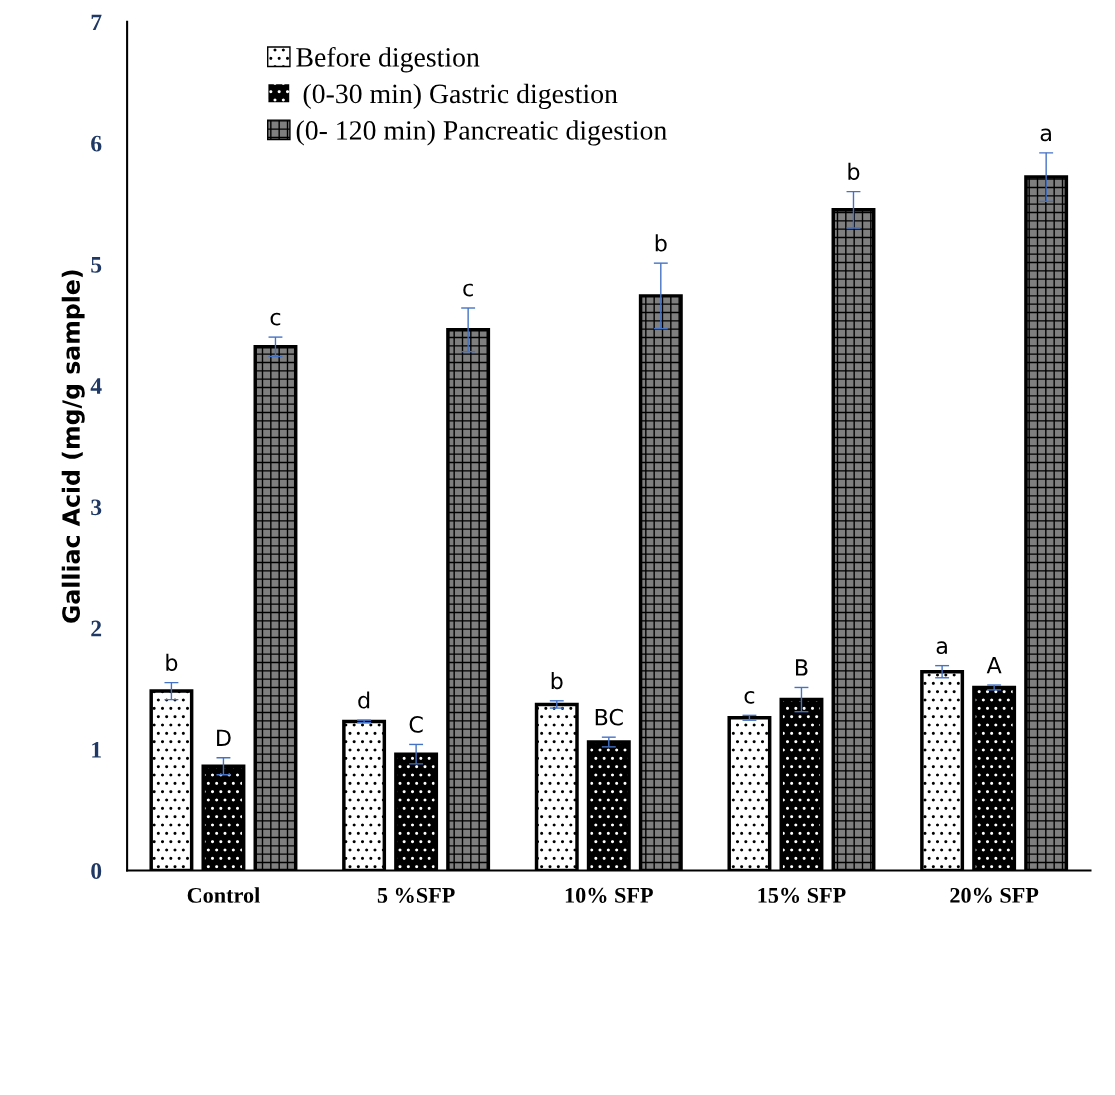 The width and height of the screenshot is (1115, 1095). I want to click on y-tick-label: 3, so click(96, 507).